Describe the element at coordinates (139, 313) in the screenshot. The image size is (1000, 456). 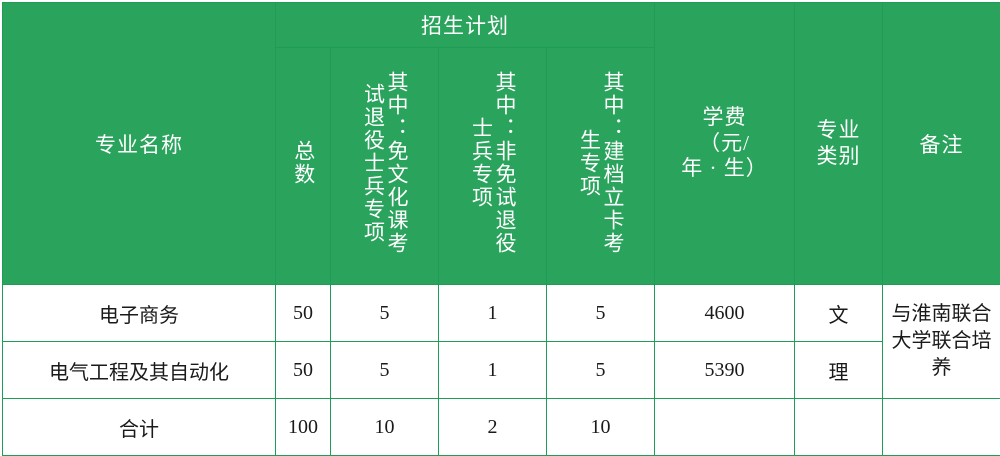
I see `cell-major-name: 电子商务` at that location.